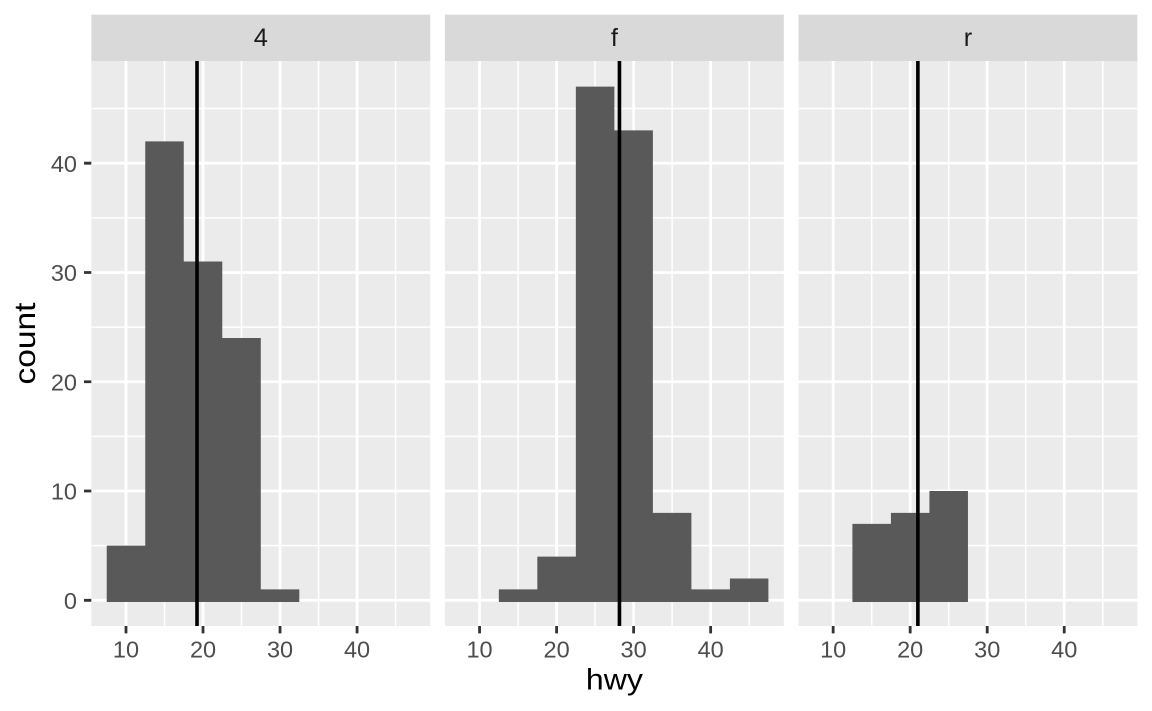 This screenshot has height=711, width=1152. Describe the element at coordinates (25, 344) in the screenshot. I see `svg-text: count` at that location.